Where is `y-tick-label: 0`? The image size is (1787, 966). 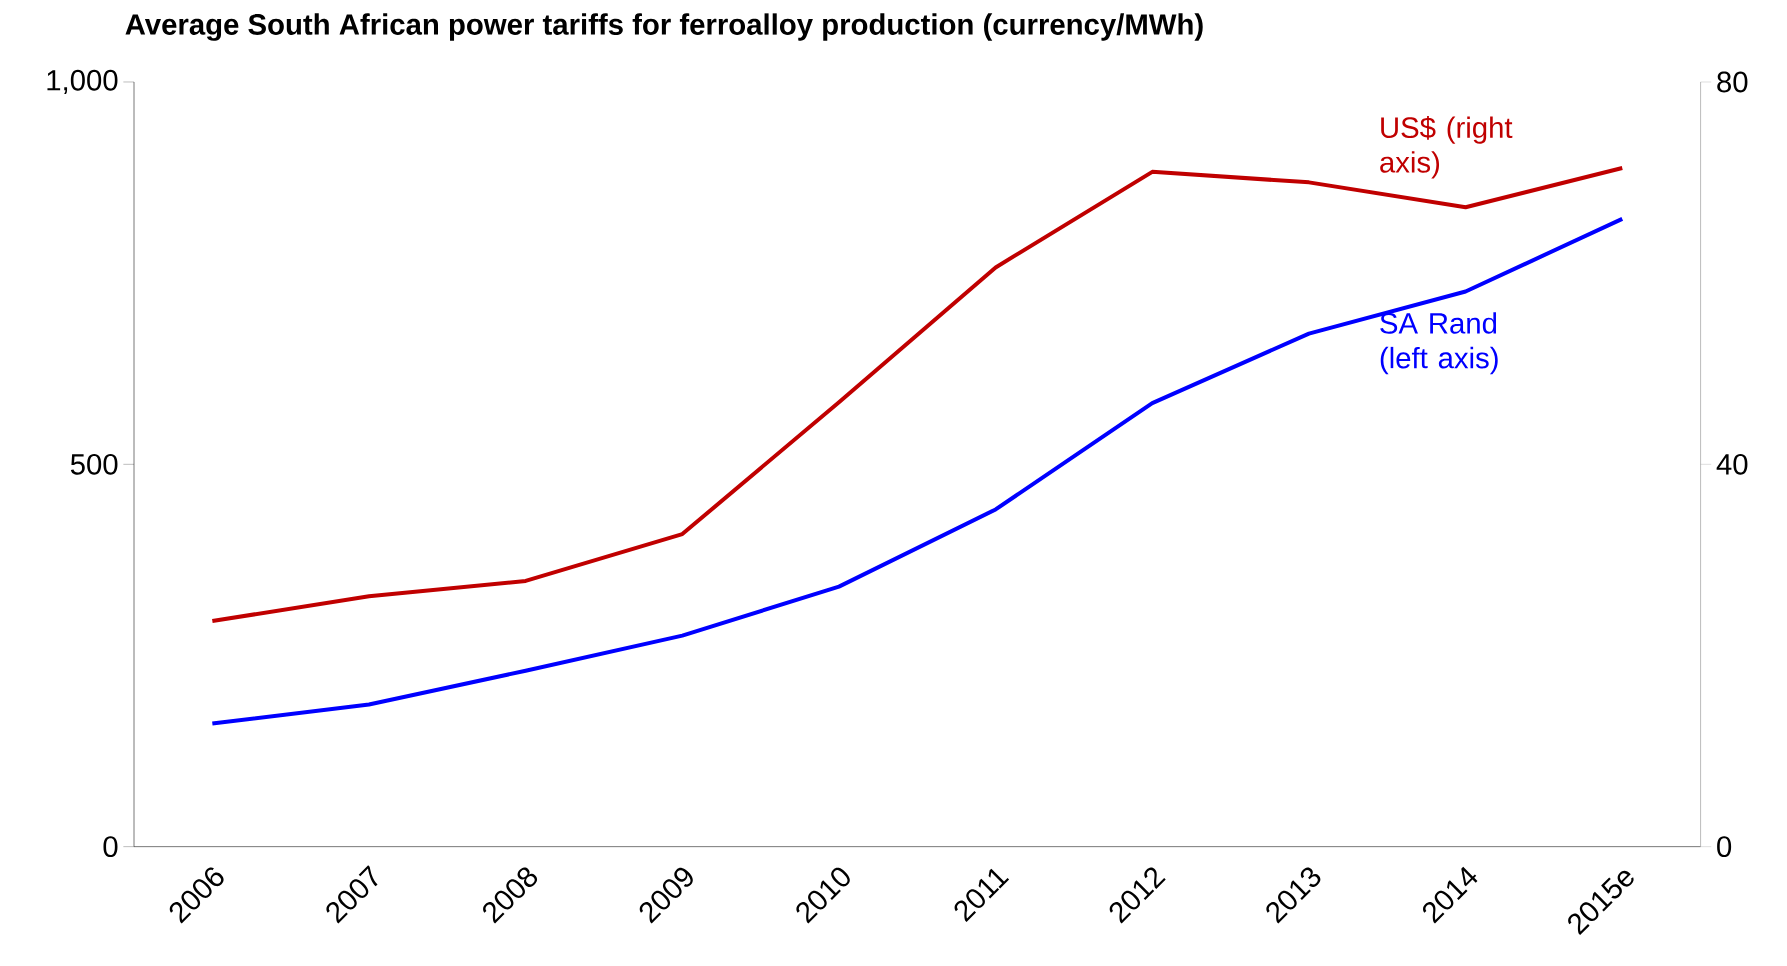 y-tick-label: 0 is located at coordinates (110, 847).